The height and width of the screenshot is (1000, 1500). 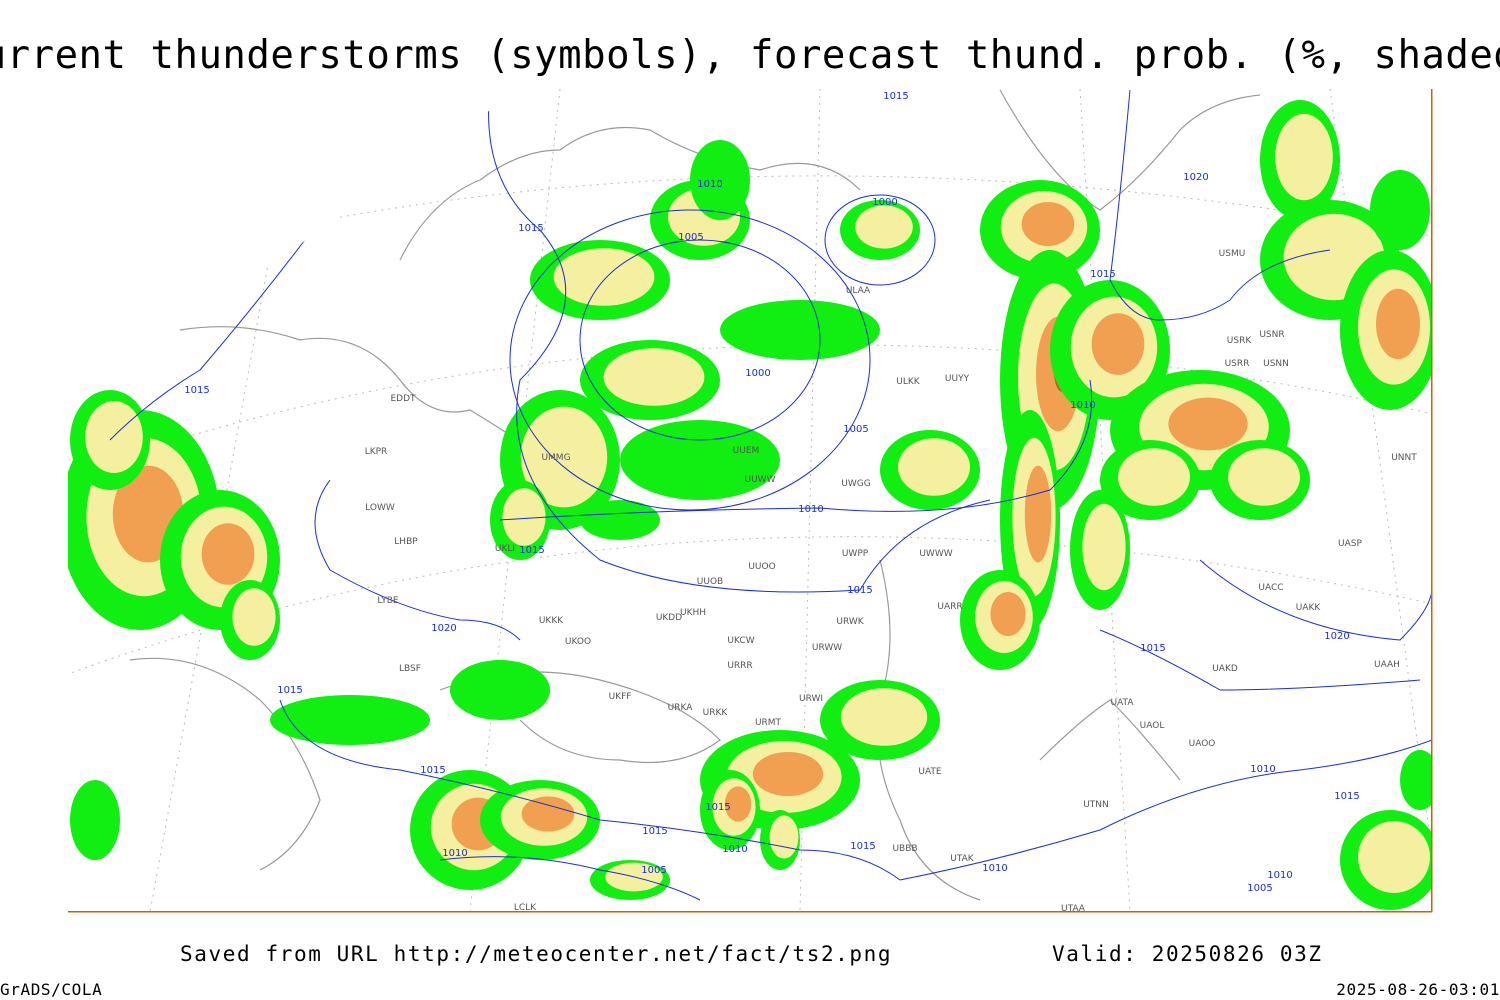 What do you see at coordinates (1122, 703) in the screenshot?
I see `station-label: UATA` at bounding box center [1122, 703].